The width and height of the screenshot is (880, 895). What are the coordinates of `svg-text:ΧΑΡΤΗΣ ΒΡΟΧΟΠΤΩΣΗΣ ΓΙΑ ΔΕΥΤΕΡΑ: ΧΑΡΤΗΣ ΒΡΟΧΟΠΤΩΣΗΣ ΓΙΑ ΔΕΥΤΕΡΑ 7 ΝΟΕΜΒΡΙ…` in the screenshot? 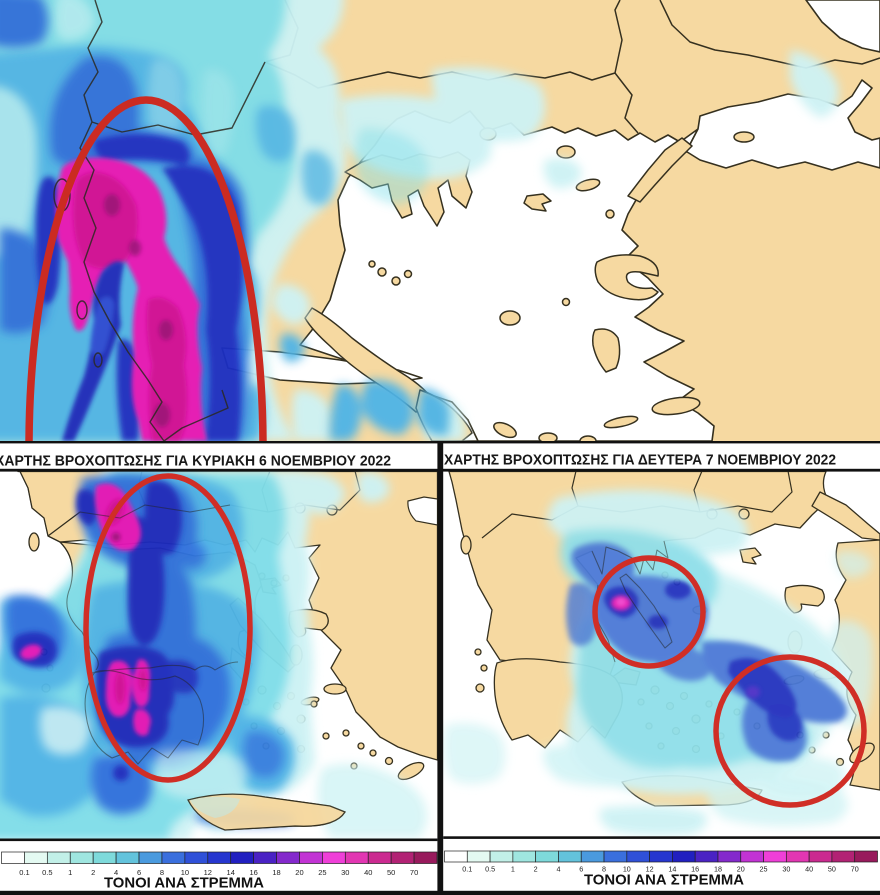 It's located at (640, 461).